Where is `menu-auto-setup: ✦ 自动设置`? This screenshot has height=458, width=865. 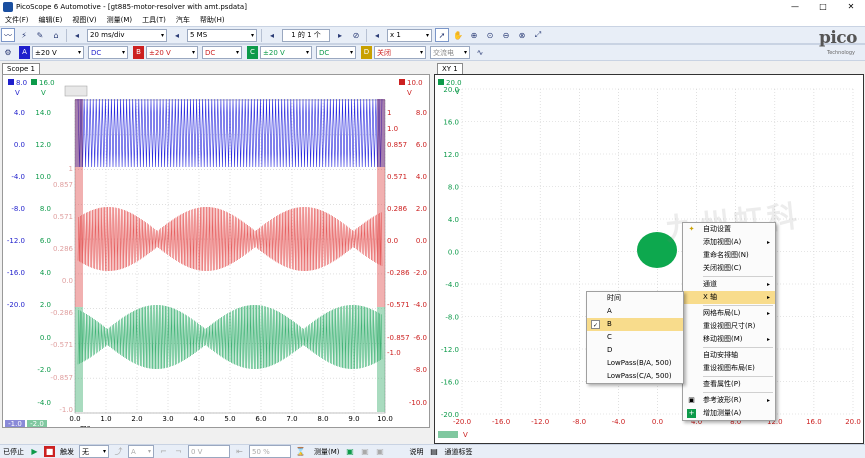
menu-auto-setup: ✦ 自动设置 is located at coordinates (709, 229).